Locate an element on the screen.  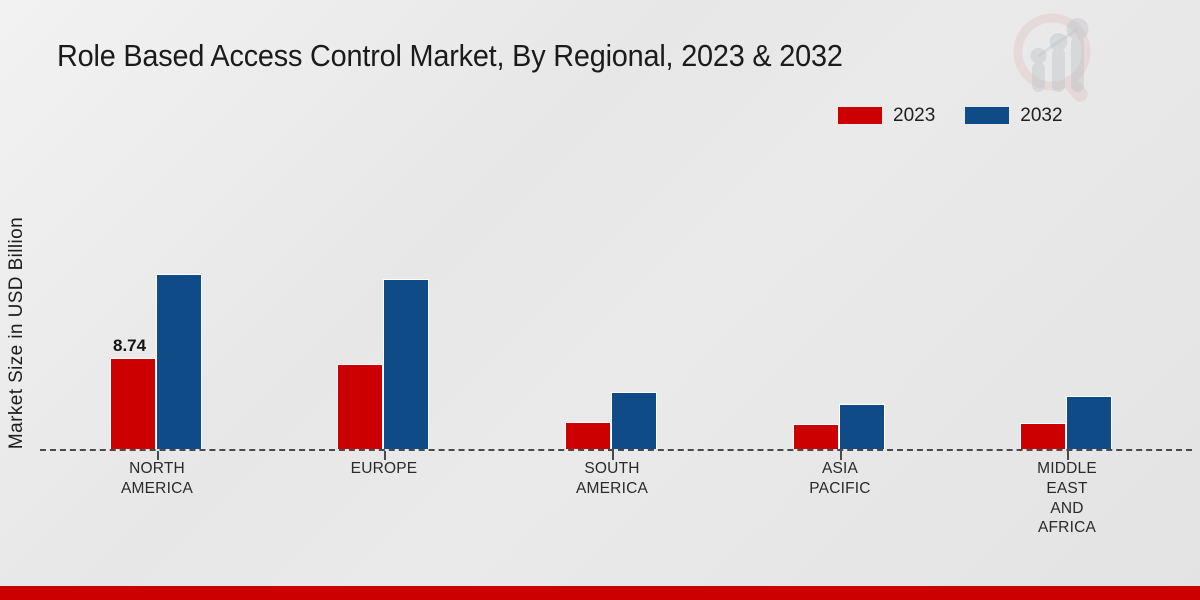
legend-swatch-blue is located at coordinates (987, 115).